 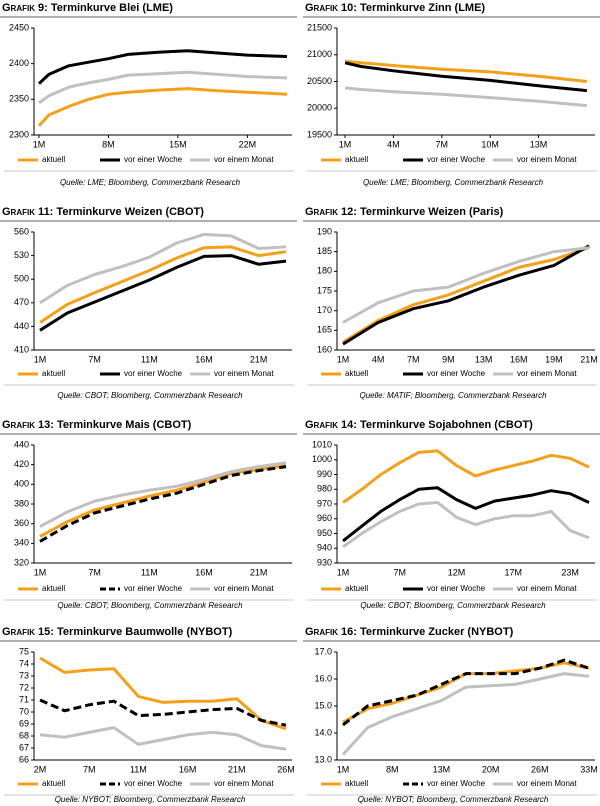 I want to click on figure-label: Grafik 10:, so click(x=331, y=8).